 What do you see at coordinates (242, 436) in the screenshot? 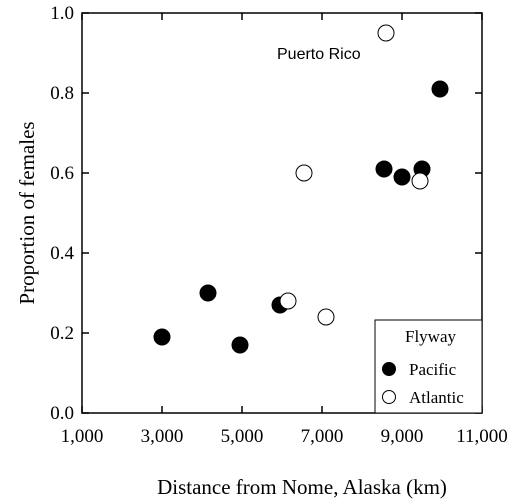
I see `x-tick-label: 5,000` at bounding box center [242, 436].